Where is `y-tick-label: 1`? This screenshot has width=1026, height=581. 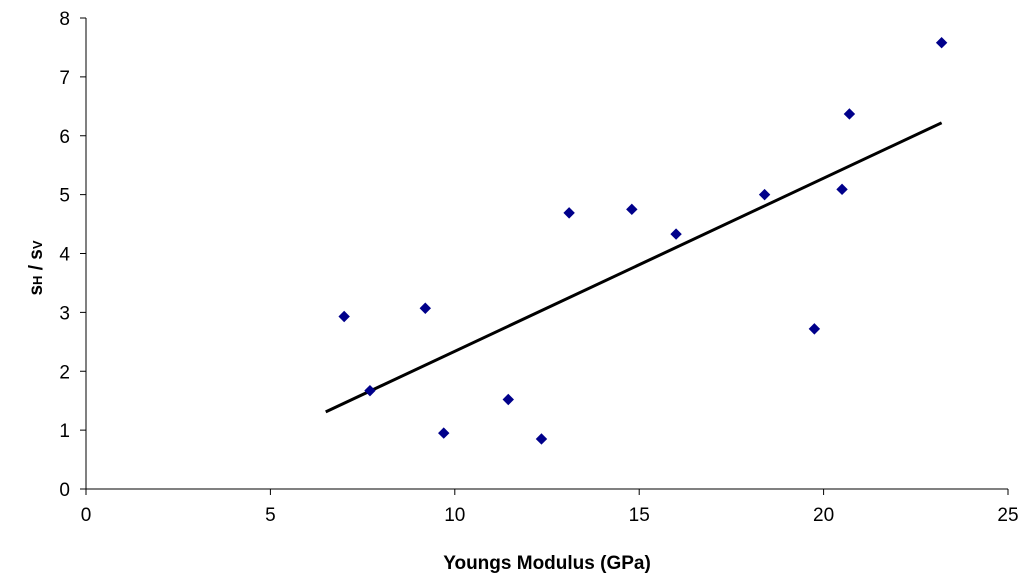 y-tick-label: 1 is located at coordinates (64, 431).